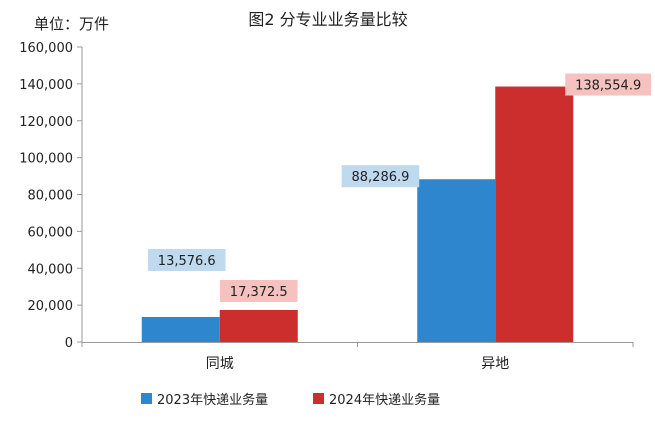 This screenshot has width=655, height=428. I want to click on y-tick-label: 100,000, so click(46, 159).